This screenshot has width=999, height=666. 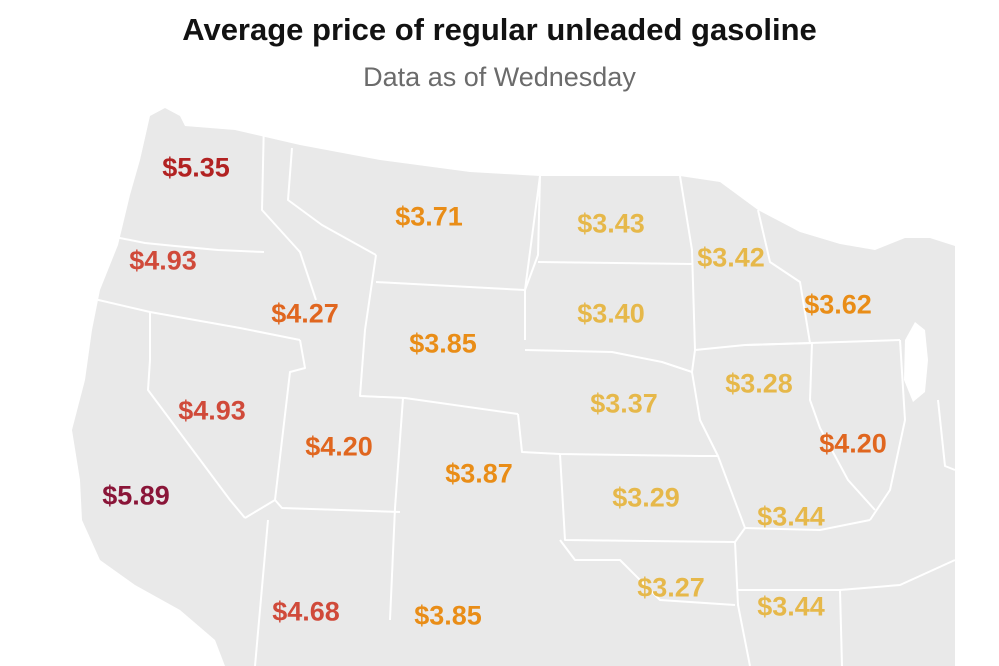 What do you see at coordinates (212, 410) in the screenshot?
I see `price-label-nv: $4.93` at bounding box center [212, 410].